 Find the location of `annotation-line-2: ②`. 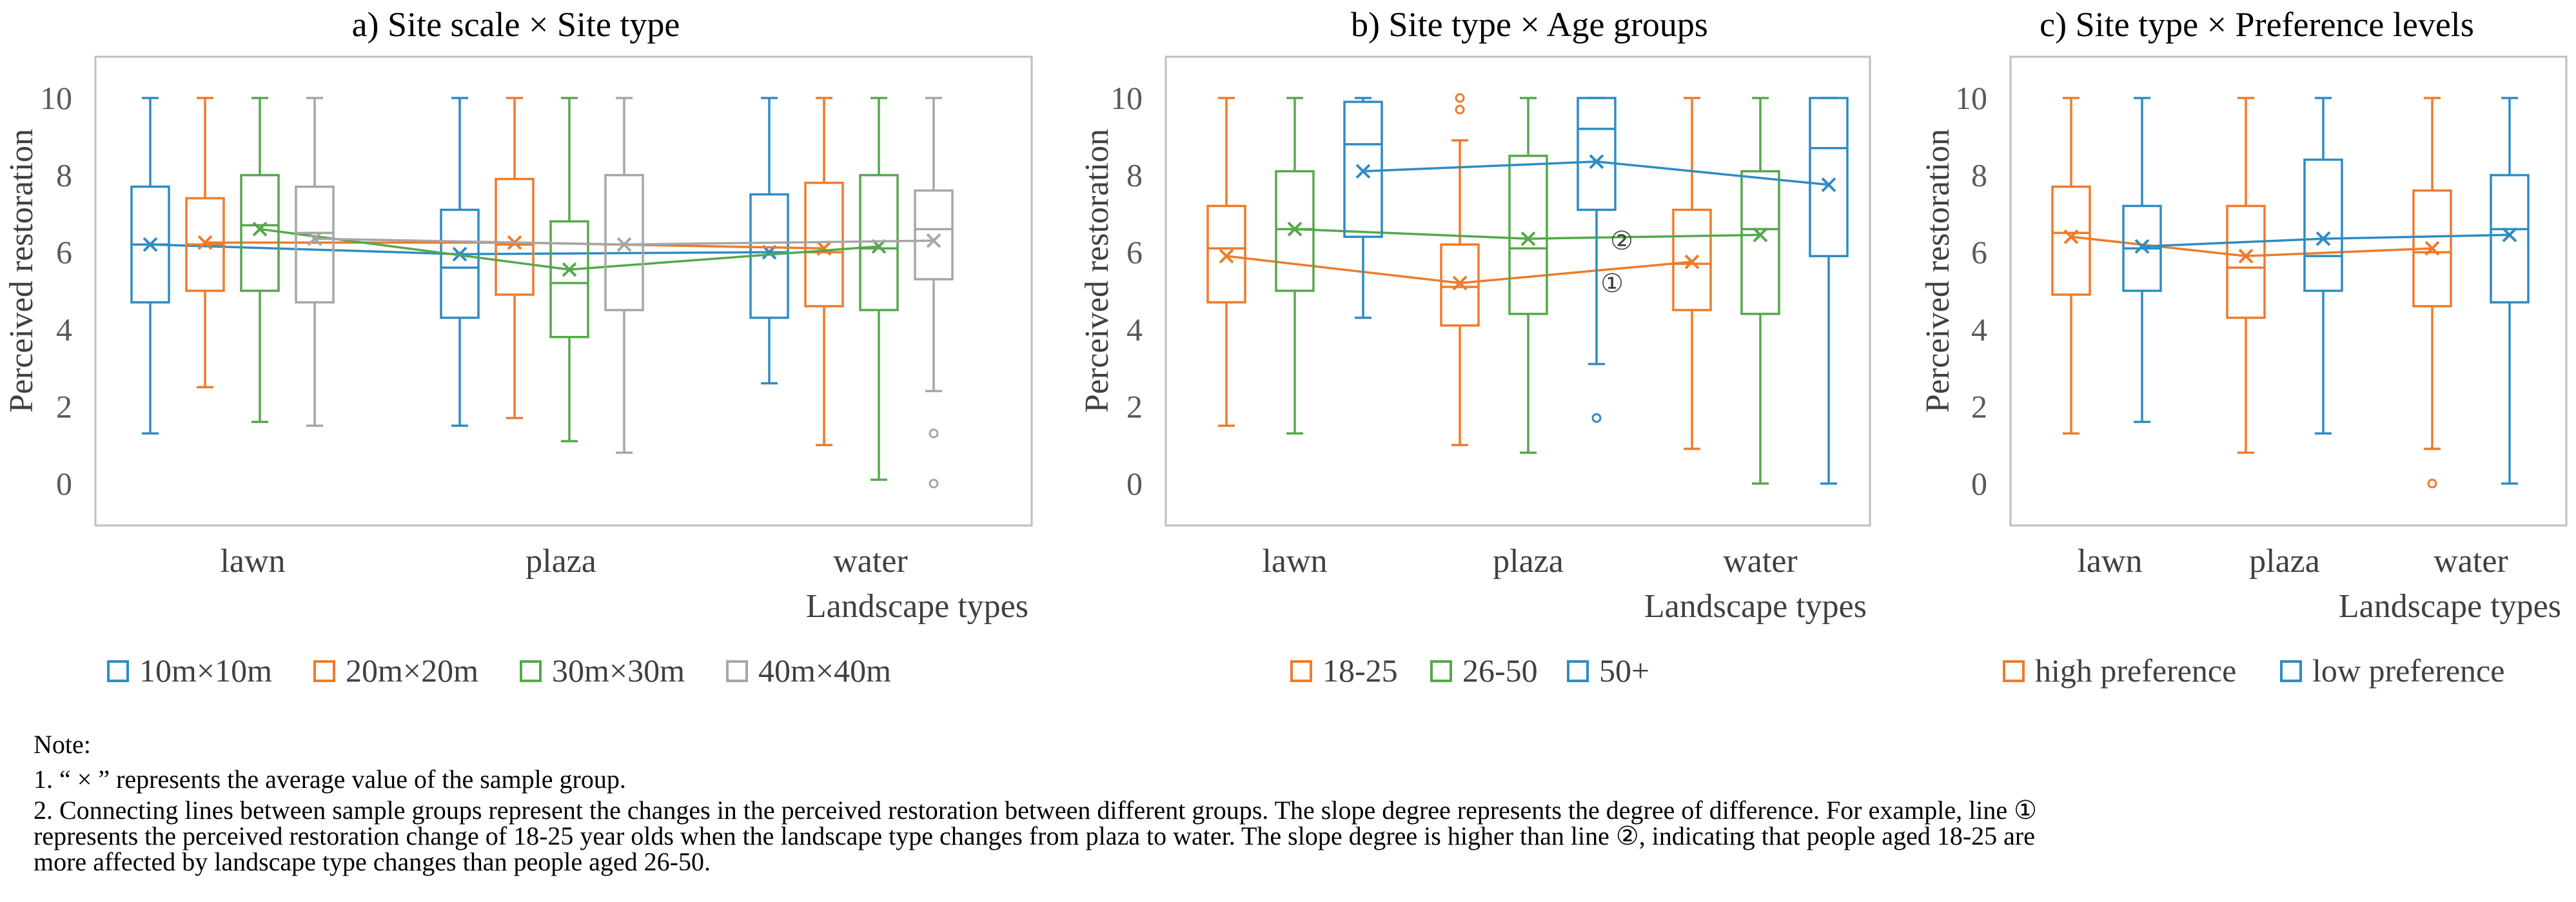

annotation-line-2: ② is located at coordinates (1622, 240).